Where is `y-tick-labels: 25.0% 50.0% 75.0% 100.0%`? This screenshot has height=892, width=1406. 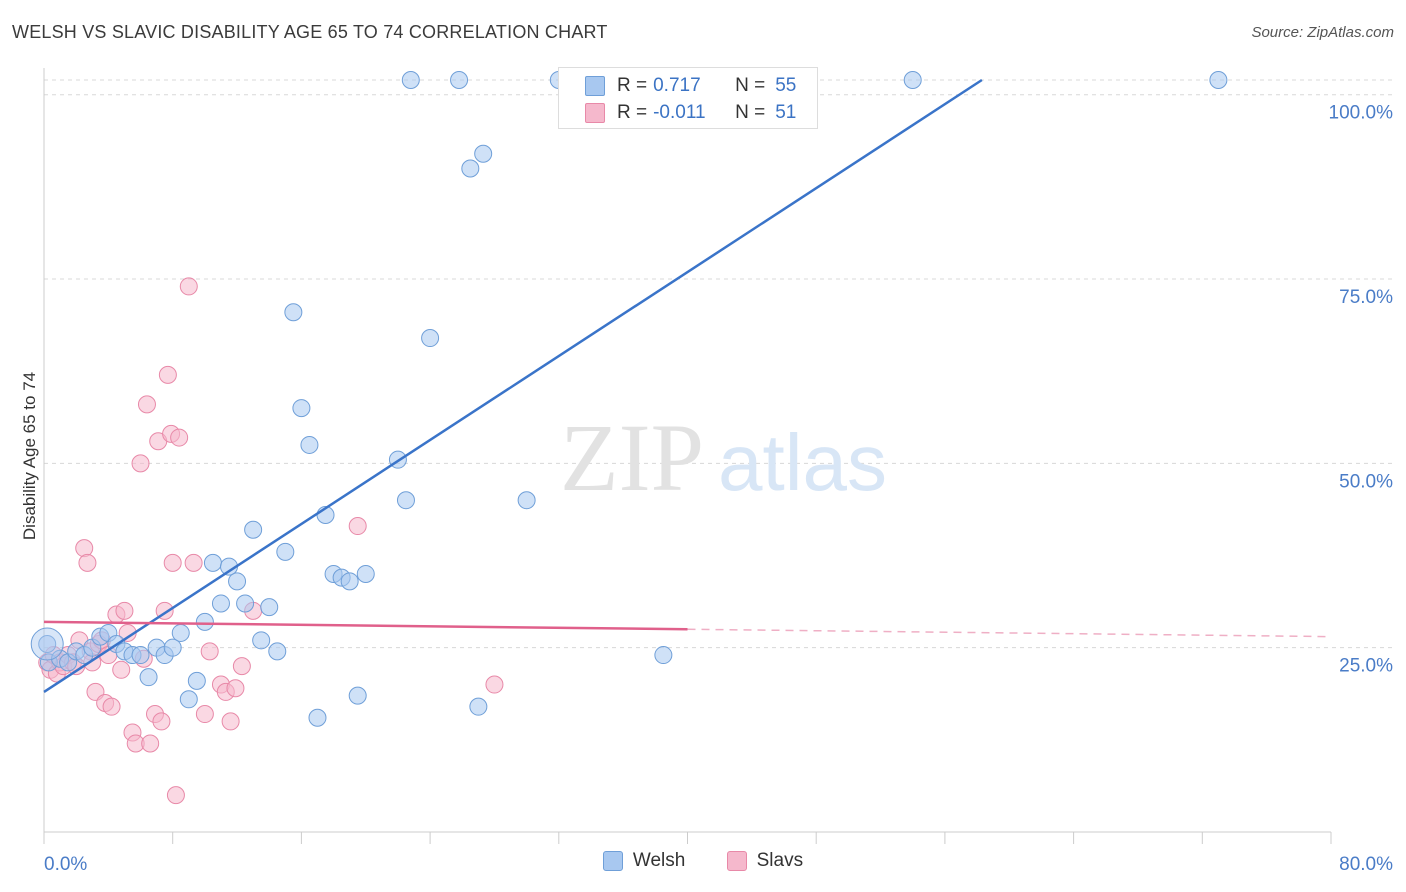
y-tick-labels: 25.0% 50.0% 75.0% 100.0% is located at coordinates (1361, 390).